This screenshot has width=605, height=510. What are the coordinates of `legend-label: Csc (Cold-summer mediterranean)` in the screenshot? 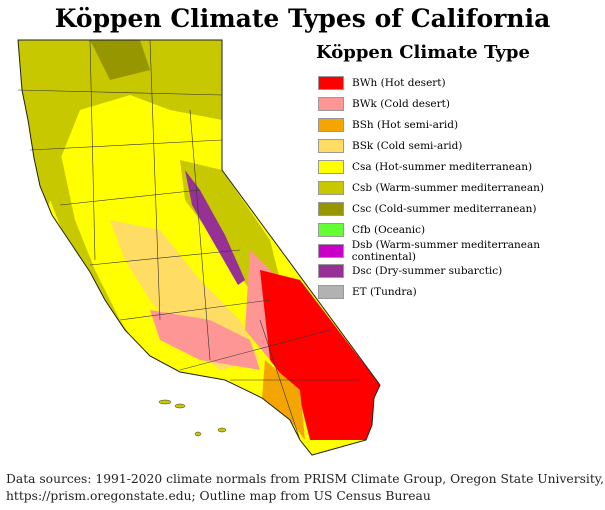 It's located at (444, 208).